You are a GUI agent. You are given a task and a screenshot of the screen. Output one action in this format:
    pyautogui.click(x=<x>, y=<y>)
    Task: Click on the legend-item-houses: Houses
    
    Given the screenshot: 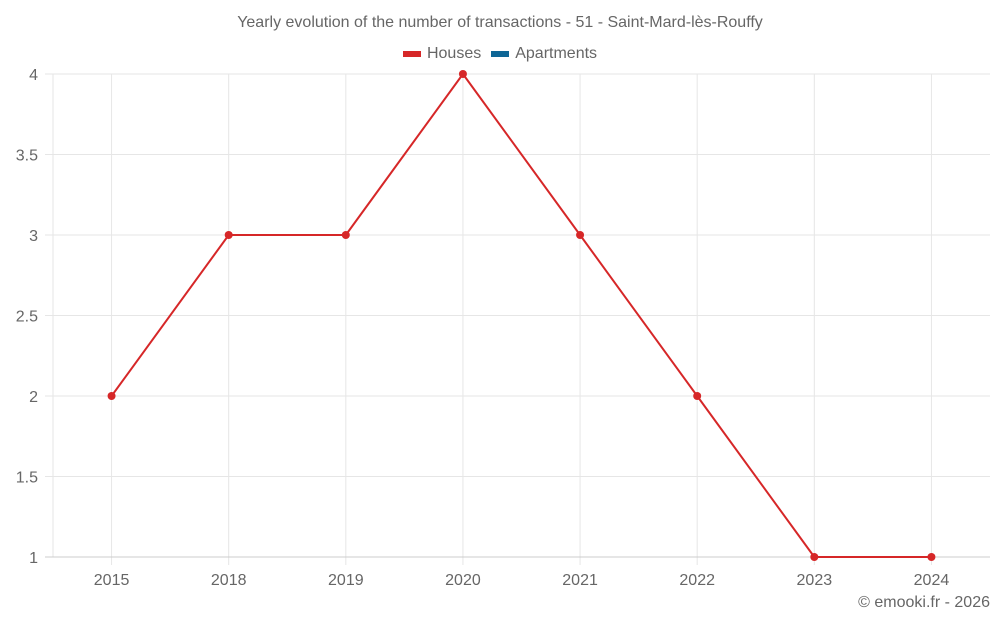 What is the action you would take?
    pyautogui.click(x=442, y=54)
    